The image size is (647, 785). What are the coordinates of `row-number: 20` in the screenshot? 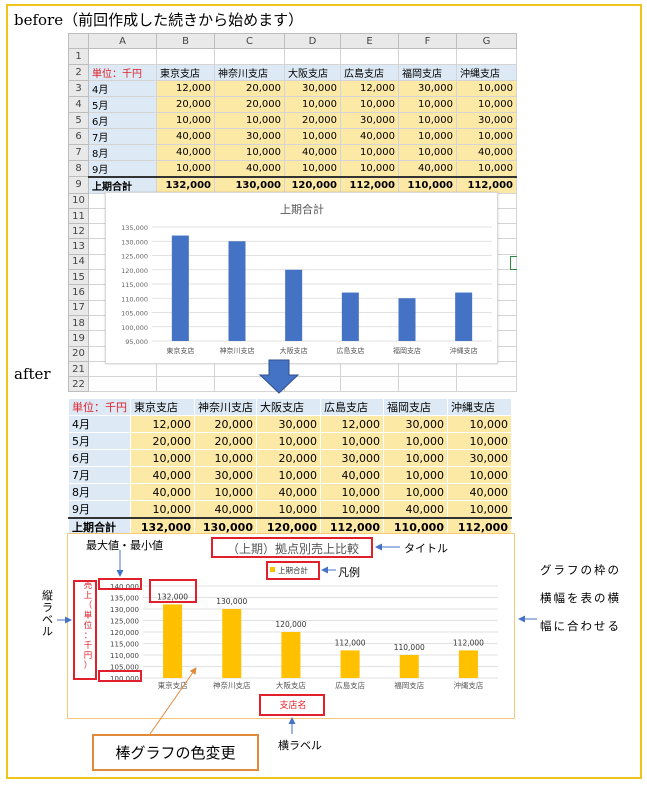 It's located at (78, 353).